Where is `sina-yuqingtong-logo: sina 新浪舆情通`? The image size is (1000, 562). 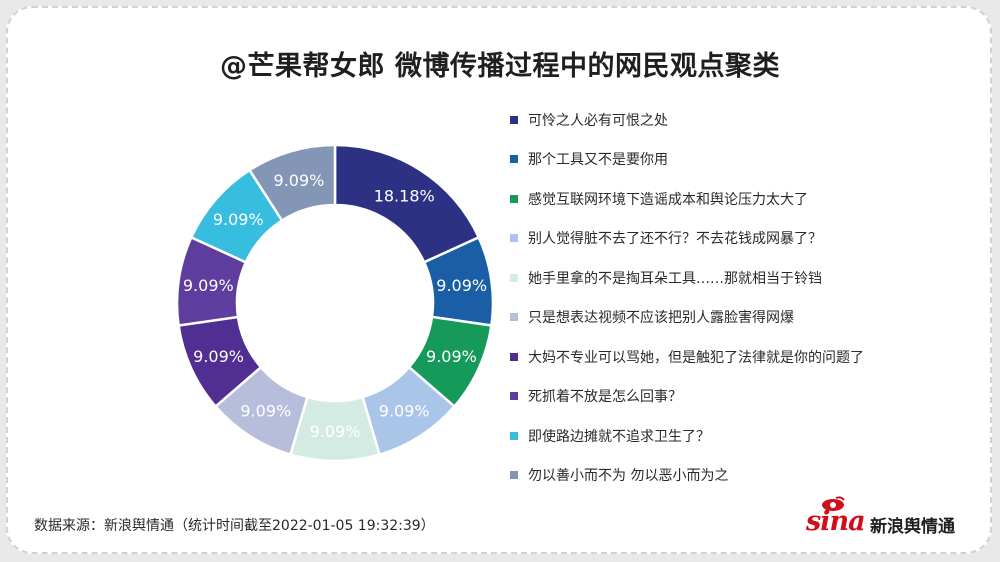
sina-yuqingtong-logo: sina 新浪舆情通 is located at coordinates (891, 518).